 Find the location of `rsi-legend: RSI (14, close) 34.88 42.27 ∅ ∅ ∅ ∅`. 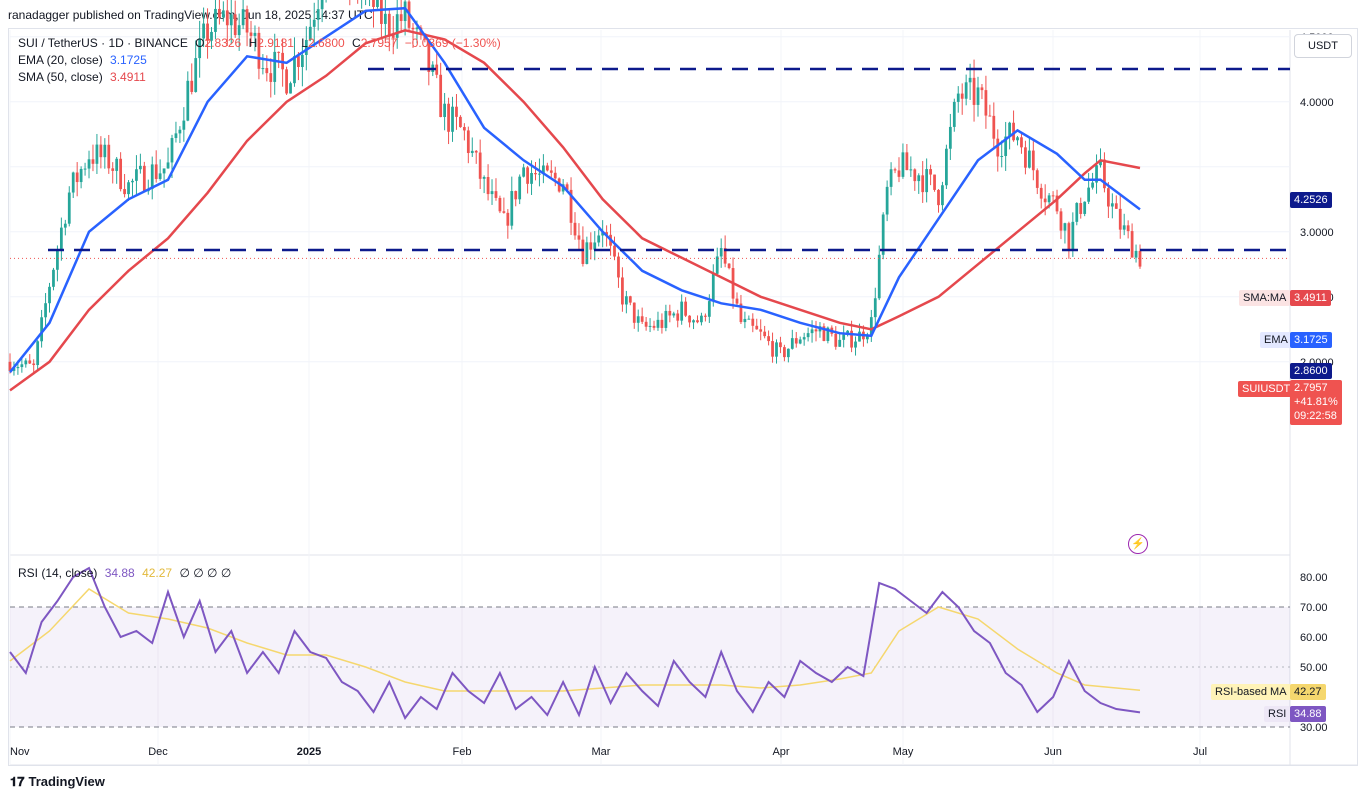

rsi-legend: RSI (14, close) 34.88 42.27 ∅ ∅ ∅ ∅ is located at coordinates (126, 573).